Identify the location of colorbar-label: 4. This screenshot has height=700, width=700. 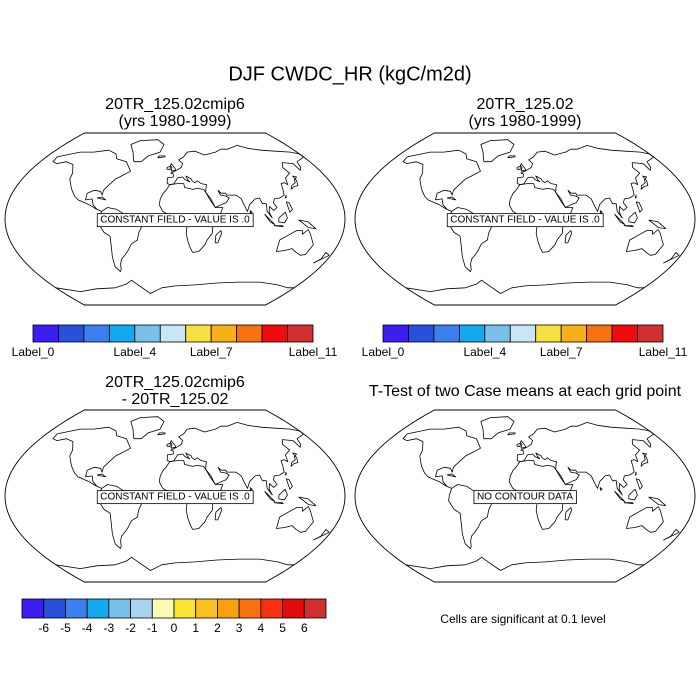
(261, 628).